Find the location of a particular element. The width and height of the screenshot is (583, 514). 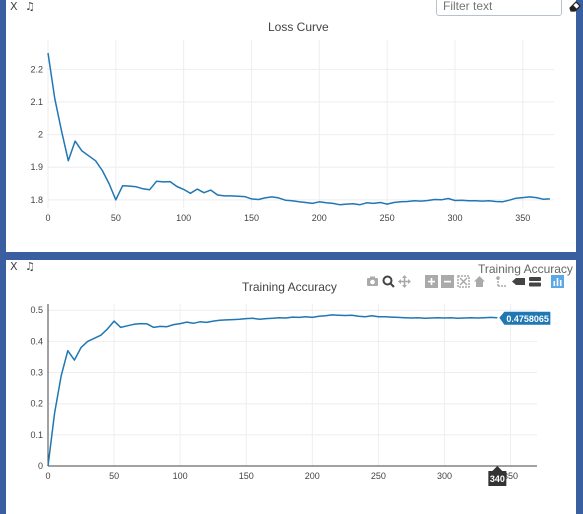

y-tick-label: 1.9 is located at coordinates (36, 167).